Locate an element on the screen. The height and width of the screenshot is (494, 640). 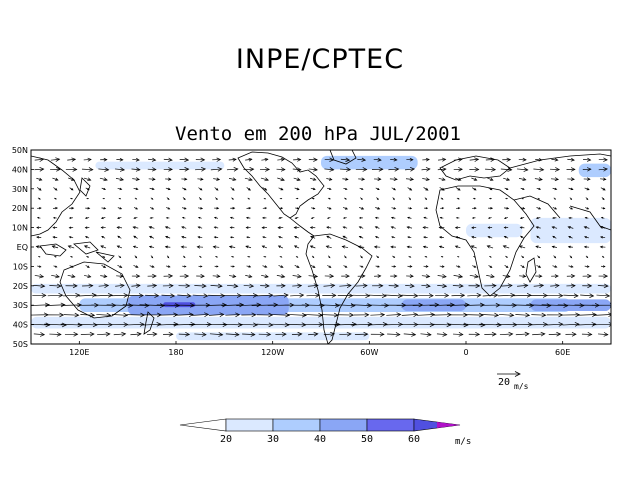
reference-vector-value: 20 is located at coordinates (504, 382).